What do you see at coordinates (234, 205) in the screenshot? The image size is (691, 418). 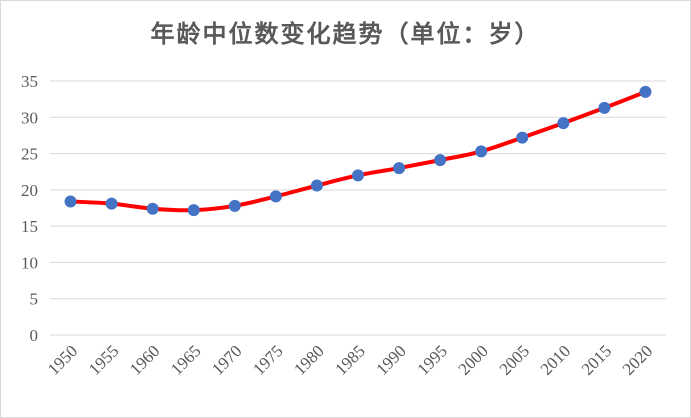 I see `data-point-1970` at bounding box center [234, 205].